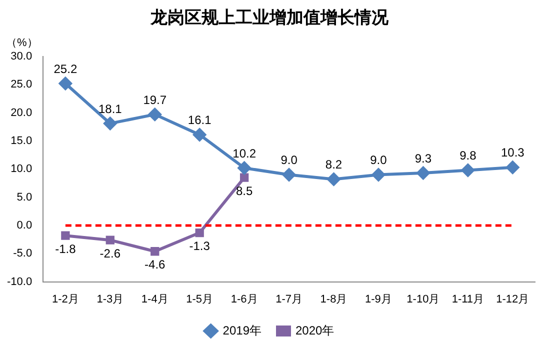 Image resolution: width=547 pixels, height=347 pixels. Describe the element at coordinates (199, 246) in the screenshot. I see `data-label: -1.3` at that location.